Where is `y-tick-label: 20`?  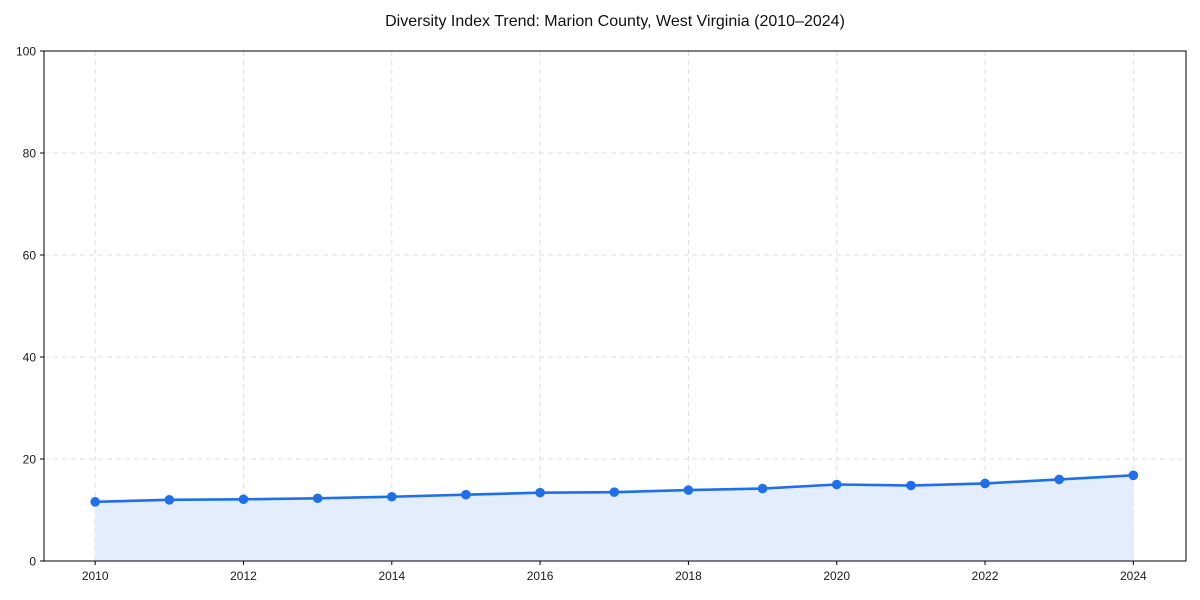 y-tick-label: 20 is located at coordinates (30, 460).